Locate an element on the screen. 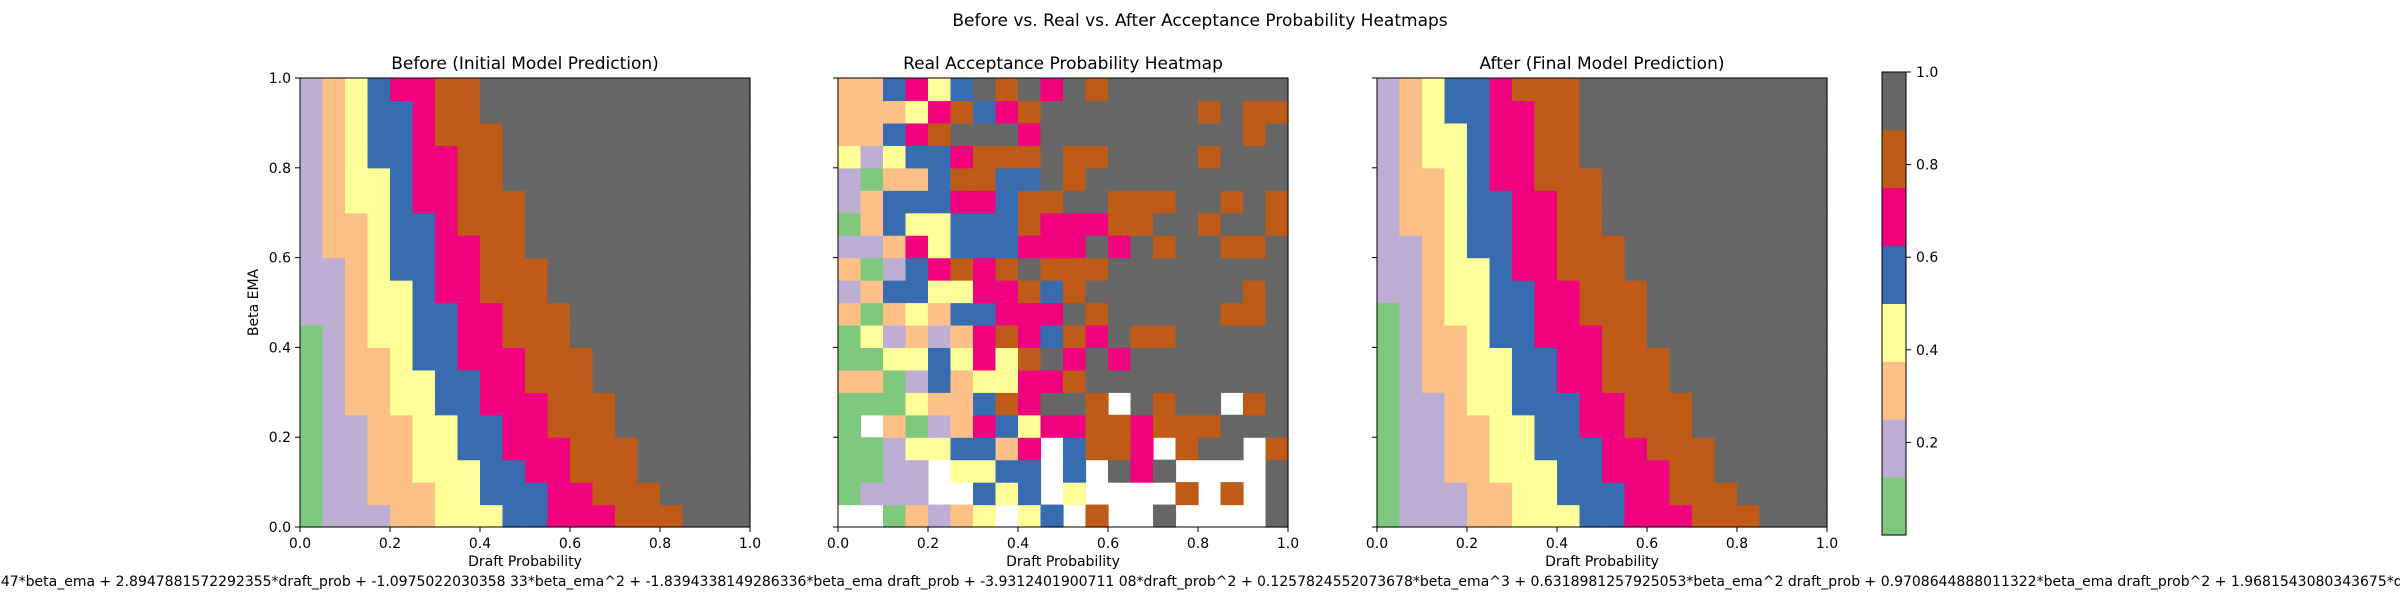 The image size is (2400, 600). colorbar-segment is located at coordinates (1894, 506).